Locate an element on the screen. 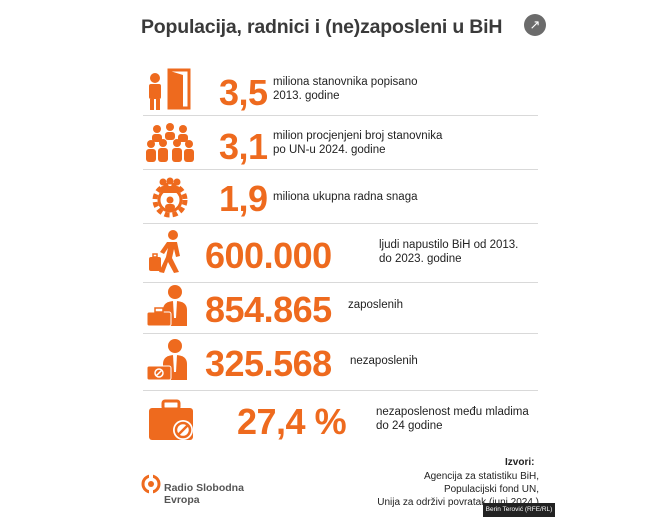 This screenshot has height=523, width=663. stat-value: 854.865 is located at coordinates (268, 309).